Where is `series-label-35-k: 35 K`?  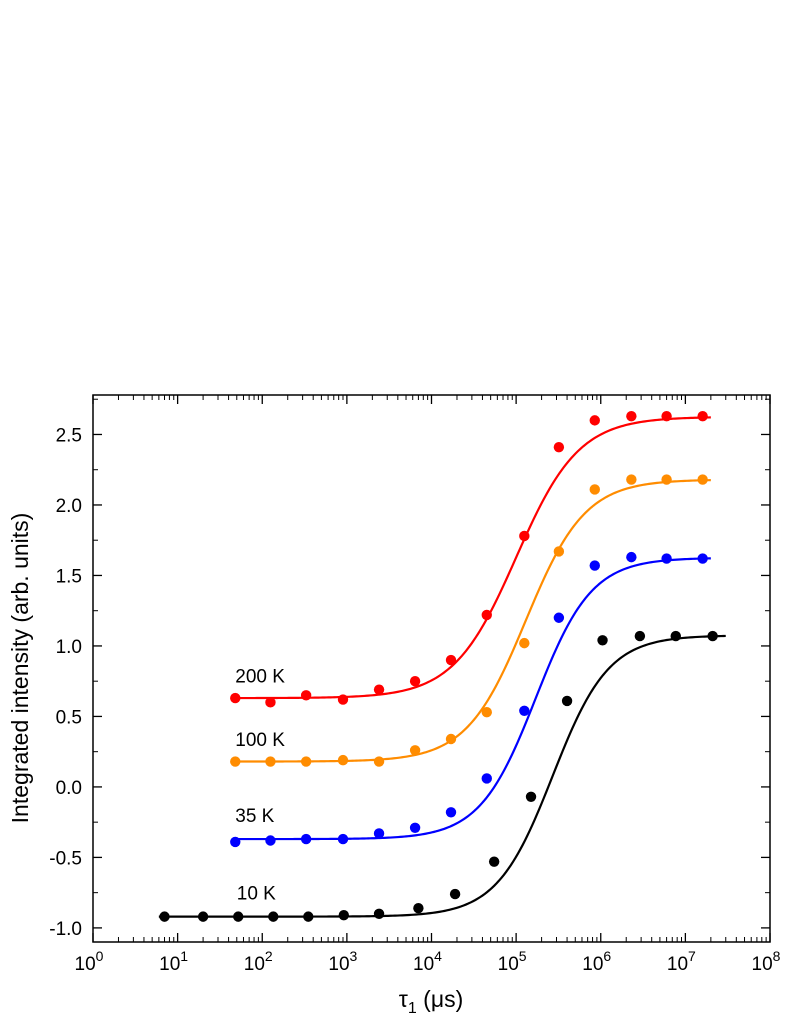
series-label-35-k: 35 K is located at coordinates (254, 816).